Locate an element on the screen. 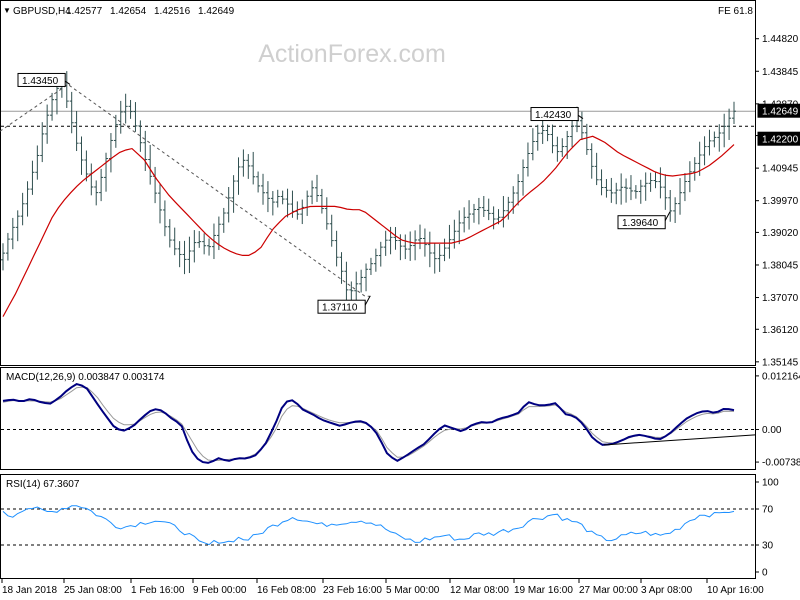 The image size is (800, 600). x-axis-label: 25 Jan 08:00 is located at coordinates (93, 590).